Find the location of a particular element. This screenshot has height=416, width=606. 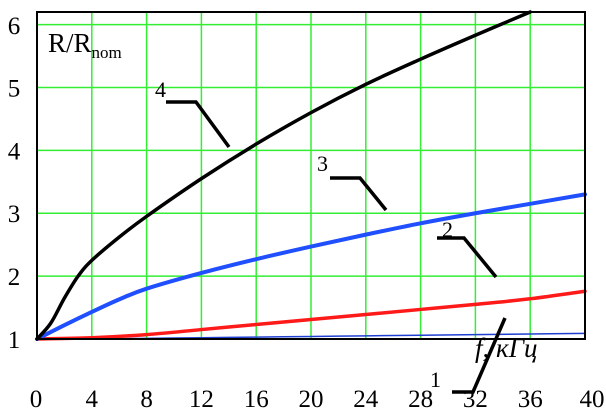

callout-label-2: 2 is located at coordinates (447, 229).